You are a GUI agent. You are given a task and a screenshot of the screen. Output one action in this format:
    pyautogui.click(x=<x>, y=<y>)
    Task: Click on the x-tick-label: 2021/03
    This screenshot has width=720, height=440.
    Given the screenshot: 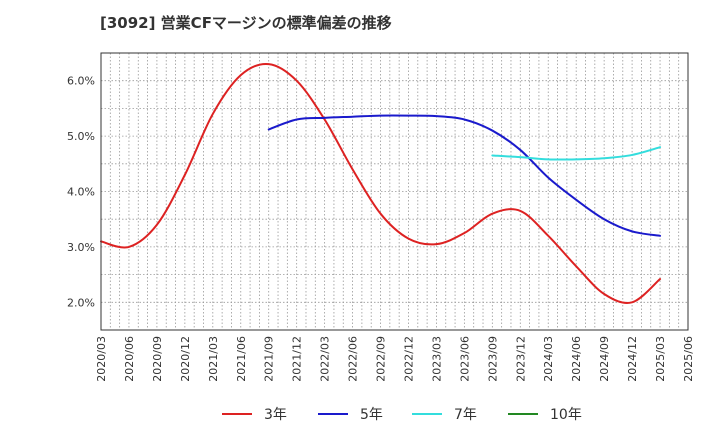 What is the action you would take?
    pyautogui.click(x=213, y=359)
    